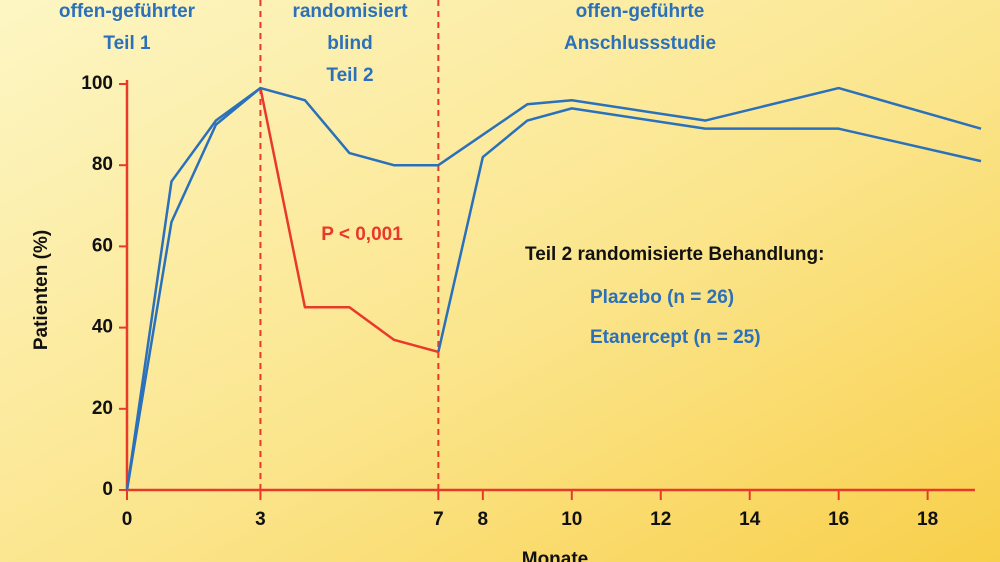  Describe the element at coordinates (362, 234) in the screenshot. I see `annotation: P < 0,001` at that location.